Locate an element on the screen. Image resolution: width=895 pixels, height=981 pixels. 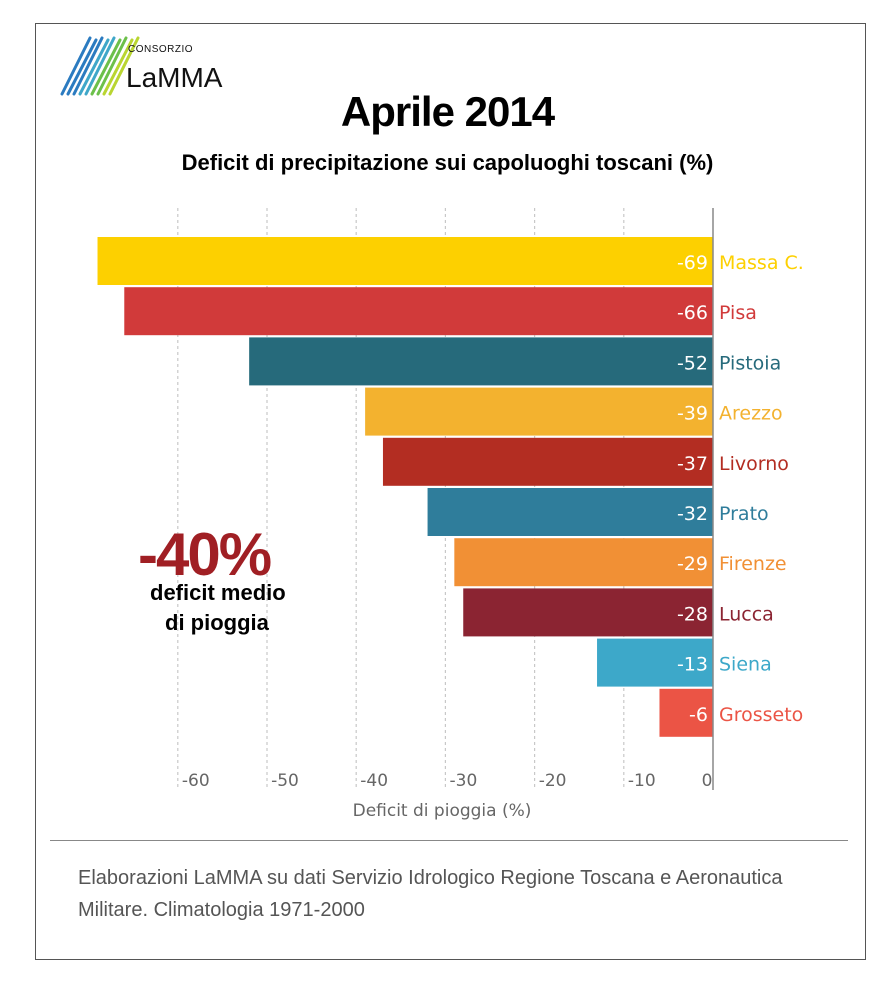
category-label: Lucca is located at coordinates (746, 614).